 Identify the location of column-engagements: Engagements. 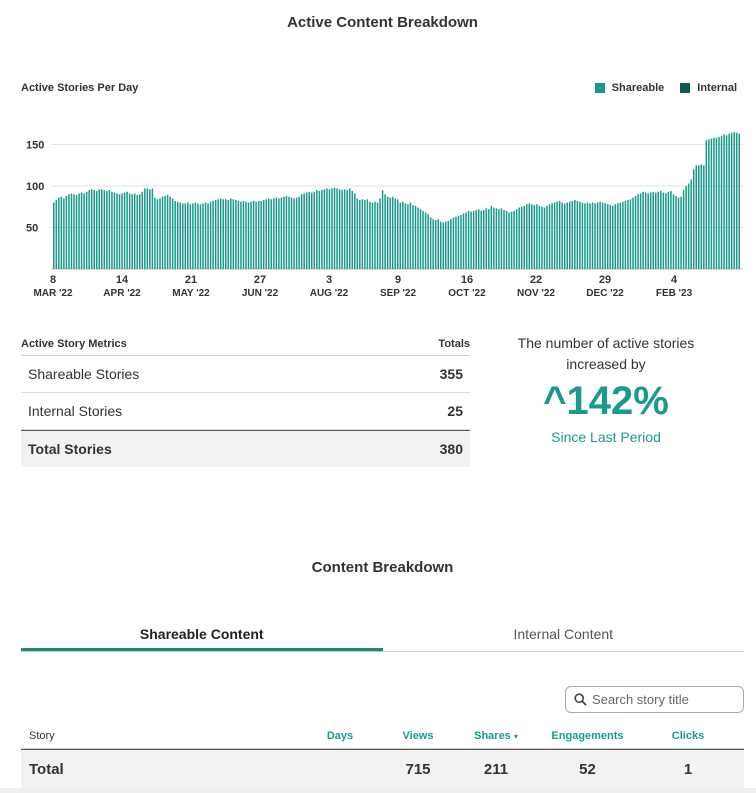
(587, 735).